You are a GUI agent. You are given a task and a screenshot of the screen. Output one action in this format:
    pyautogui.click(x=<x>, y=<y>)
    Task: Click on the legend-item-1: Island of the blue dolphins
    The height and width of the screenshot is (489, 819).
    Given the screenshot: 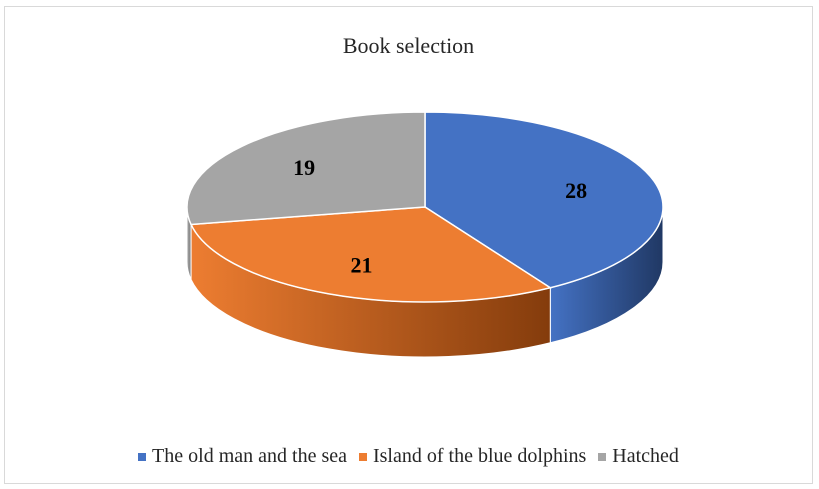 What is the action you would take?
    pyautogui.click(x=472, y=456)
    